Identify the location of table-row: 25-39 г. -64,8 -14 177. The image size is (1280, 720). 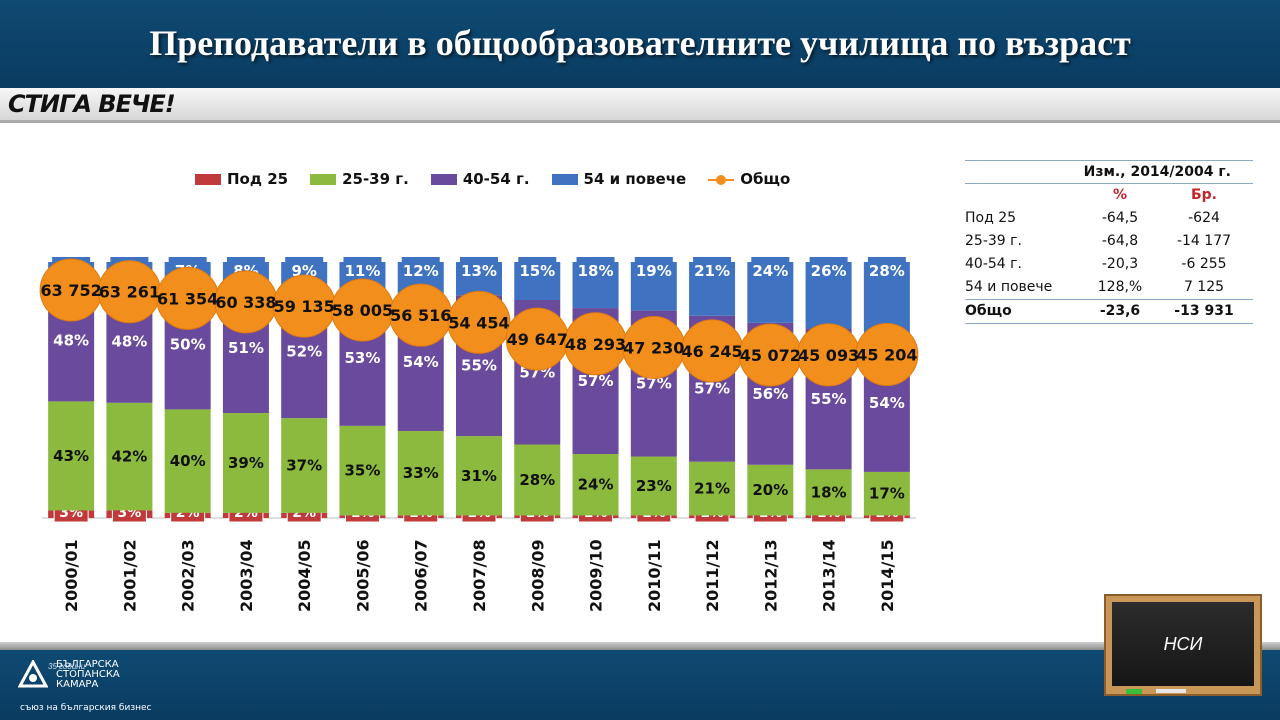
(1109, 241).